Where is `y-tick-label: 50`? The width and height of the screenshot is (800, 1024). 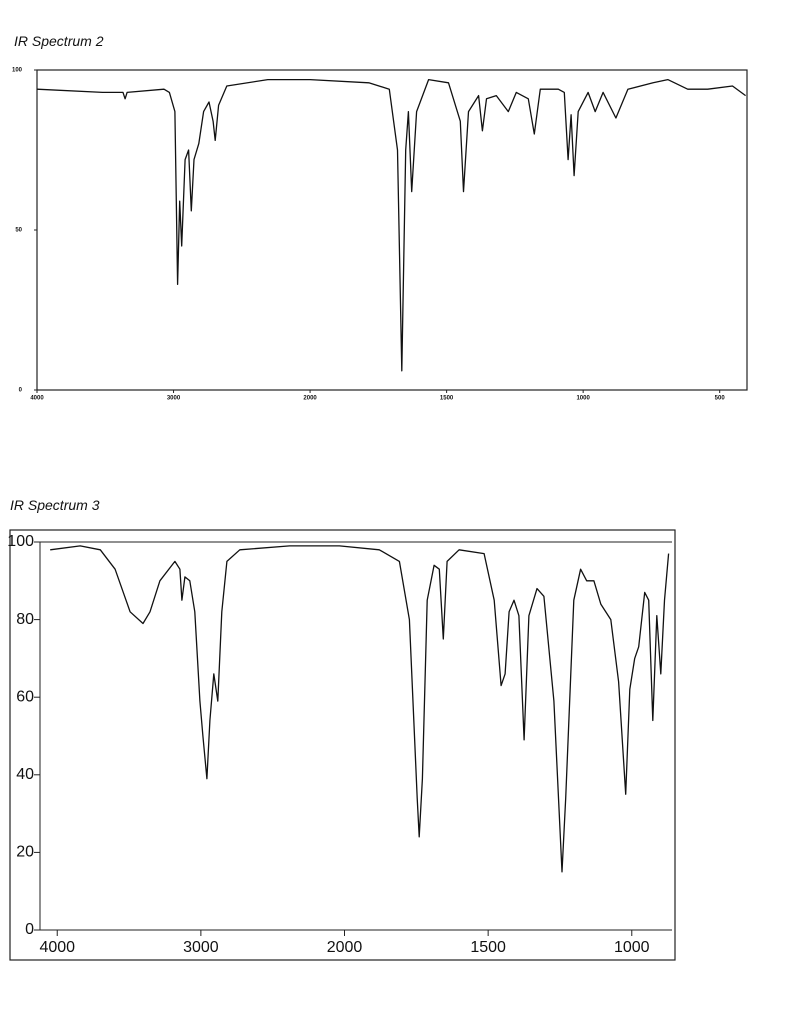
y-tick-label: 50 is located at coordinates (18, 231).